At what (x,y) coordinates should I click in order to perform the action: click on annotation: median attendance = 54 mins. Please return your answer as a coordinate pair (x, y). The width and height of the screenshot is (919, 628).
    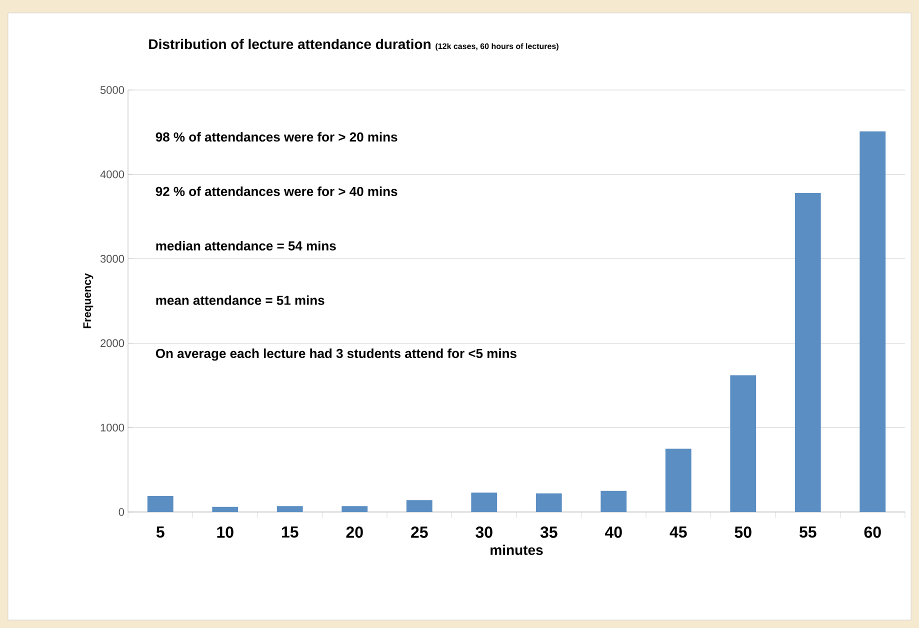
    Looking at the image, I should click on (246, 245).